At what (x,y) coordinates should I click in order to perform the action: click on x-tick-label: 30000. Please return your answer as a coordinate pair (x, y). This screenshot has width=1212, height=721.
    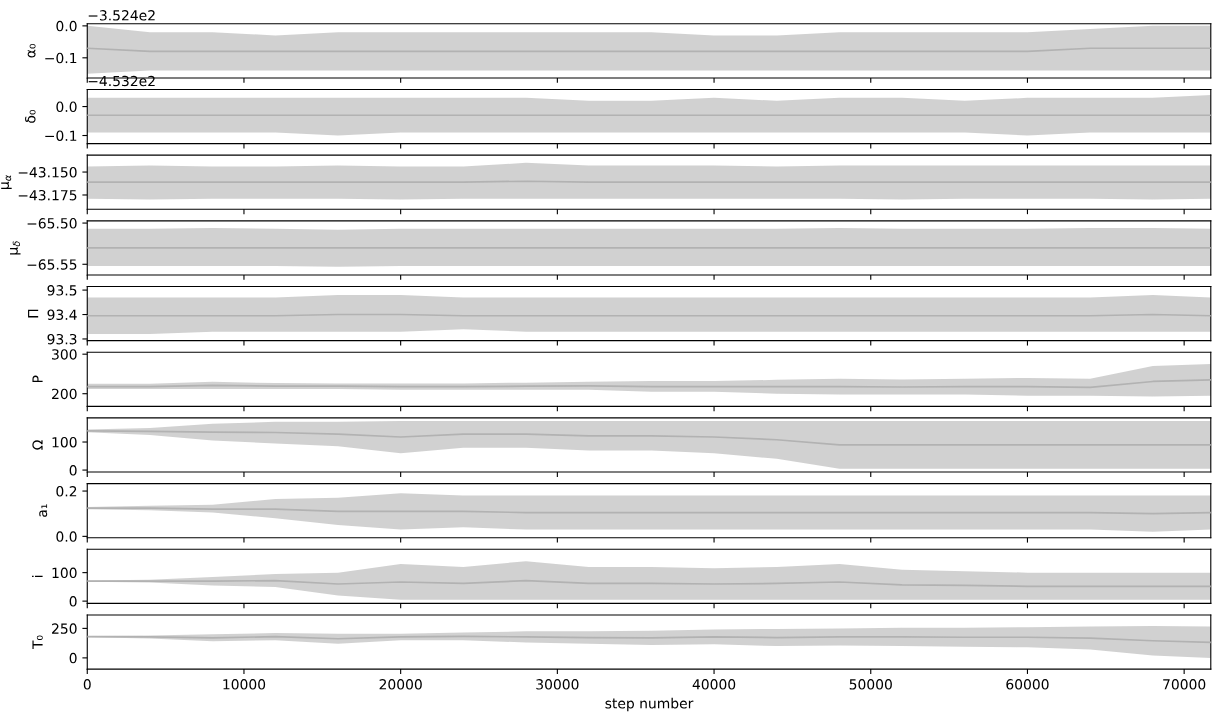
    Looking at the image, I should click on (557, 684).